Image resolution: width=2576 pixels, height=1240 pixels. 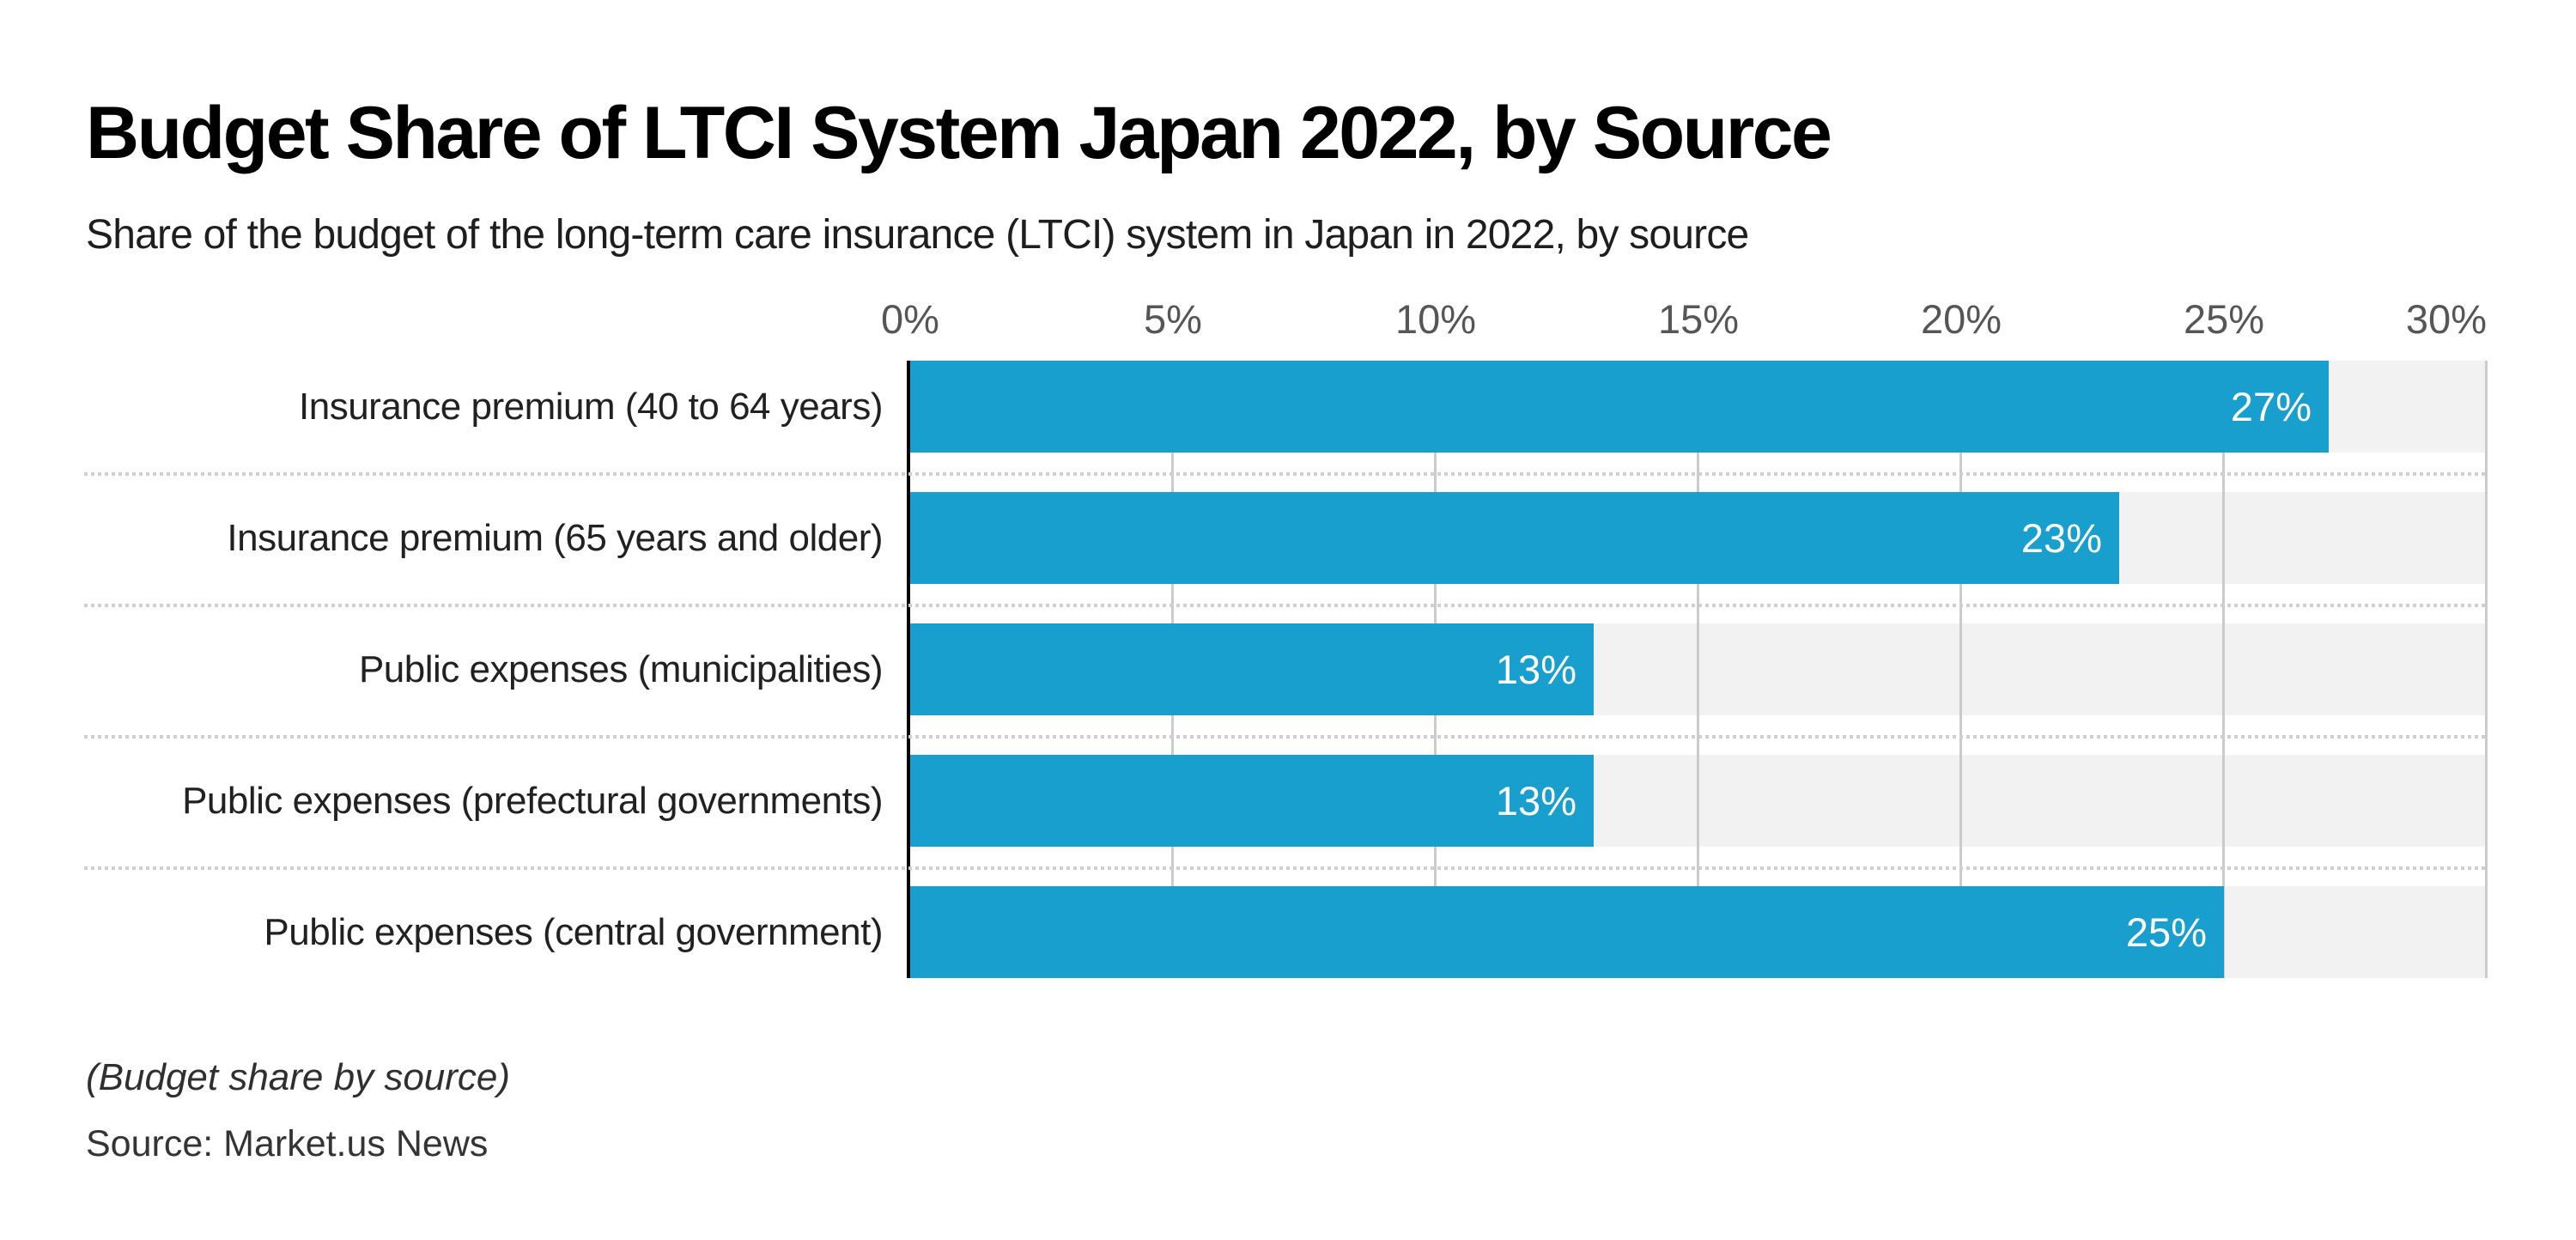 I want to click on x-tick-label: 10%, so click(x=1436, y=319).